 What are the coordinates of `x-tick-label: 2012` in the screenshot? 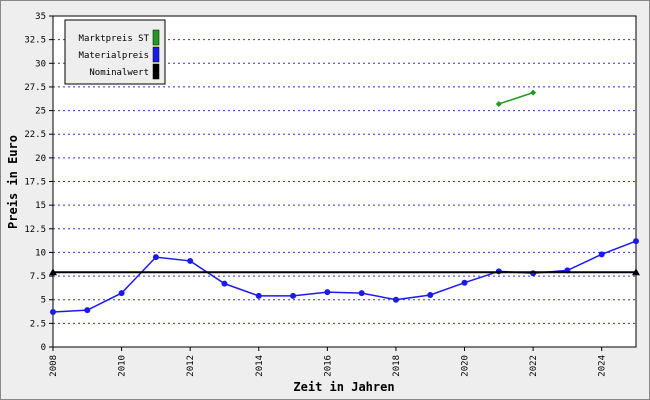 It's located at (191, 366).